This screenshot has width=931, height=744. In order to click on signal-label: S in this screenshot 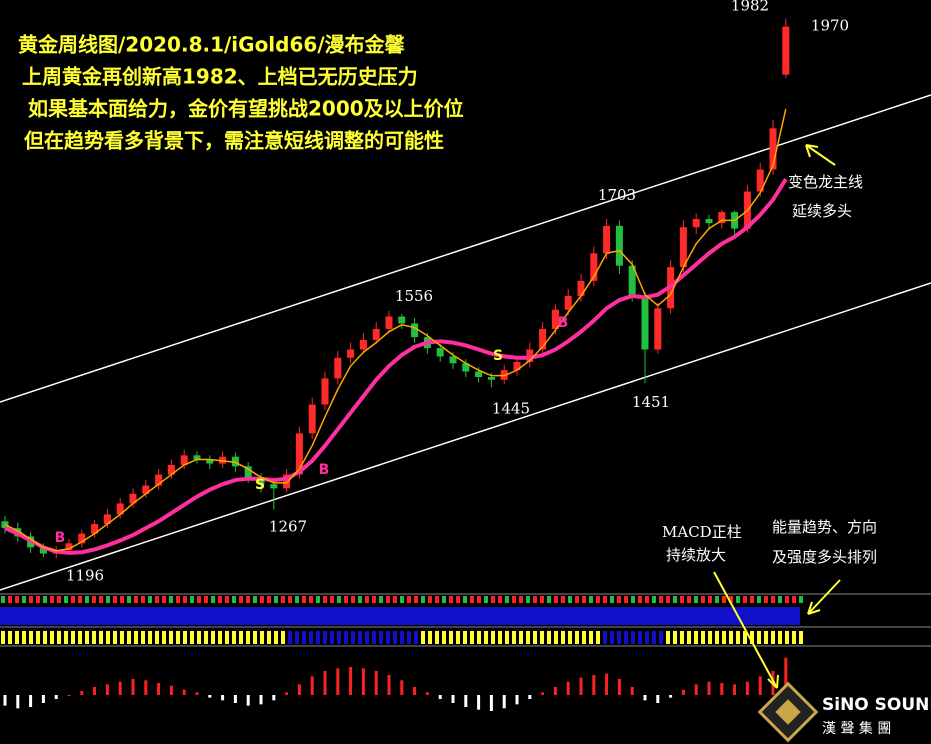, I will do `click(498, 356)`.